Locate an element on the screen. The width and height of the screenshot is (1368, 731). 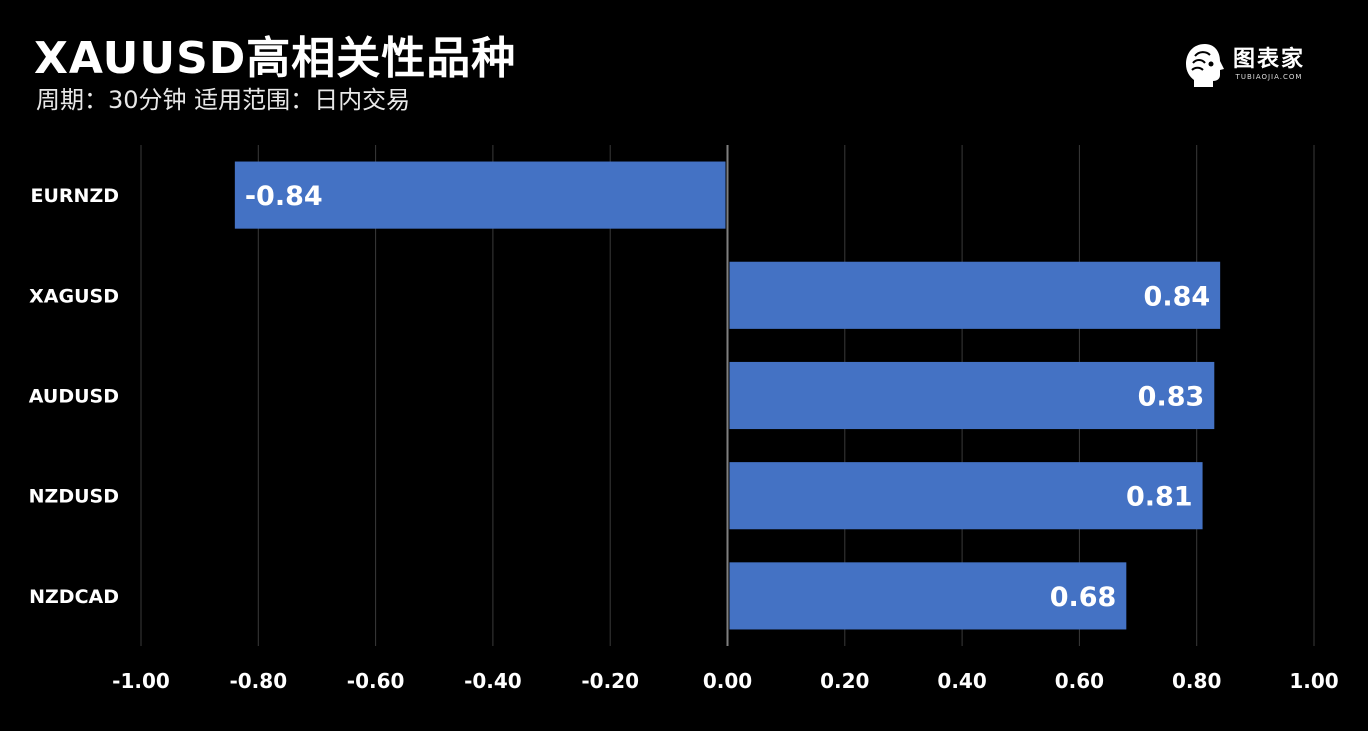
x-tick-label: 1.00 is located at coordinates (1313, 681).